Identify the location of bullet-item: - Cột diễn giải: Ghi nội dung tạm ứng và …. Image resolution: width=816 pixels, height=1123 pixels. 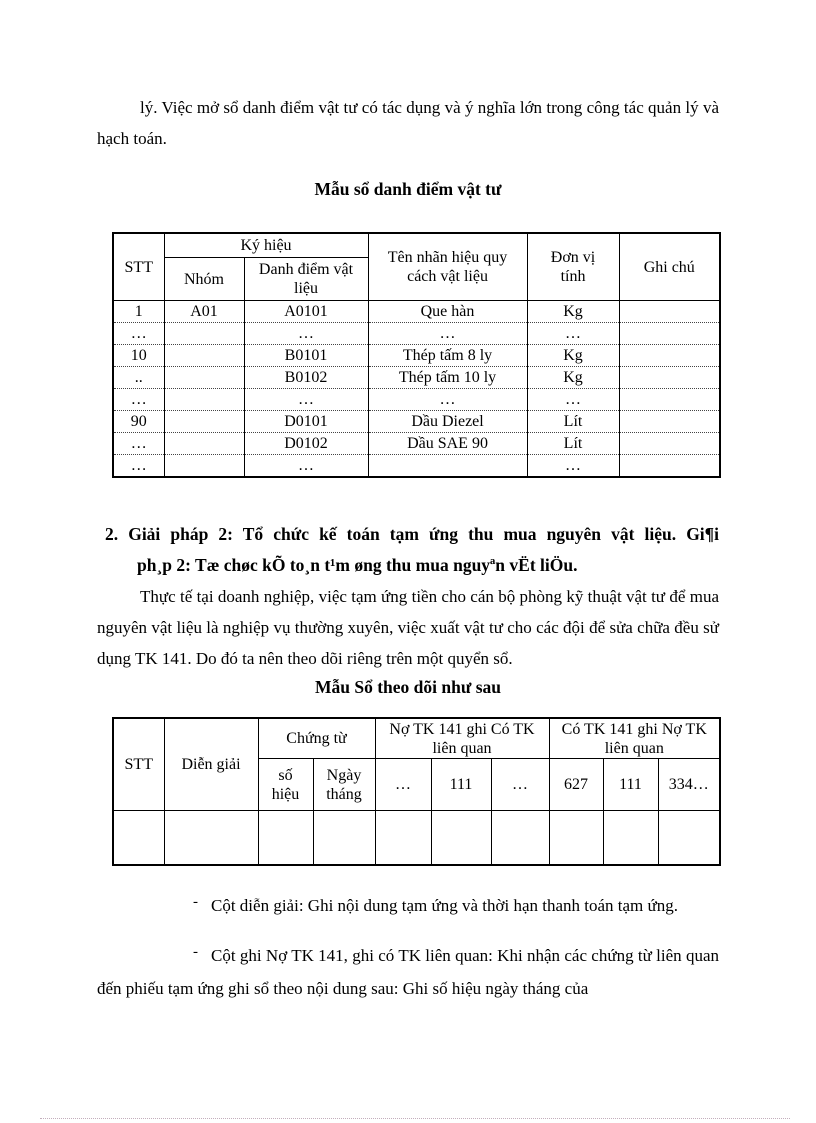
(408, 906).